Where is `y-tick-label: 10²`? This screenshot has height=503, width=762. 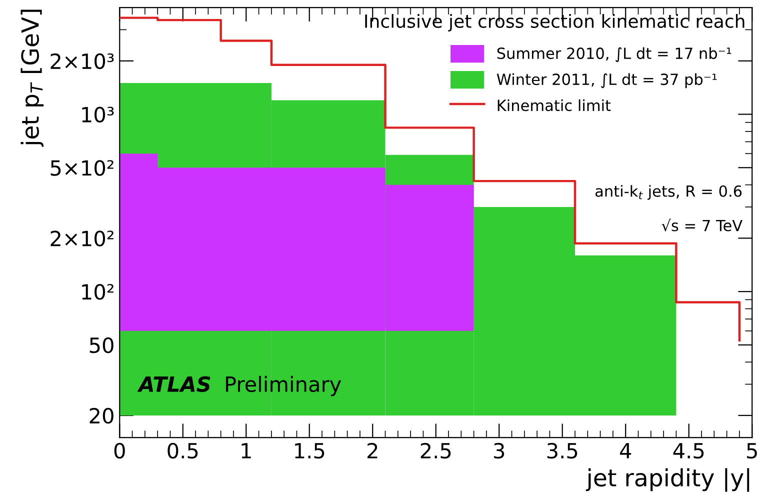
y-tick-label: 10² is located at coordinates (98, 292).